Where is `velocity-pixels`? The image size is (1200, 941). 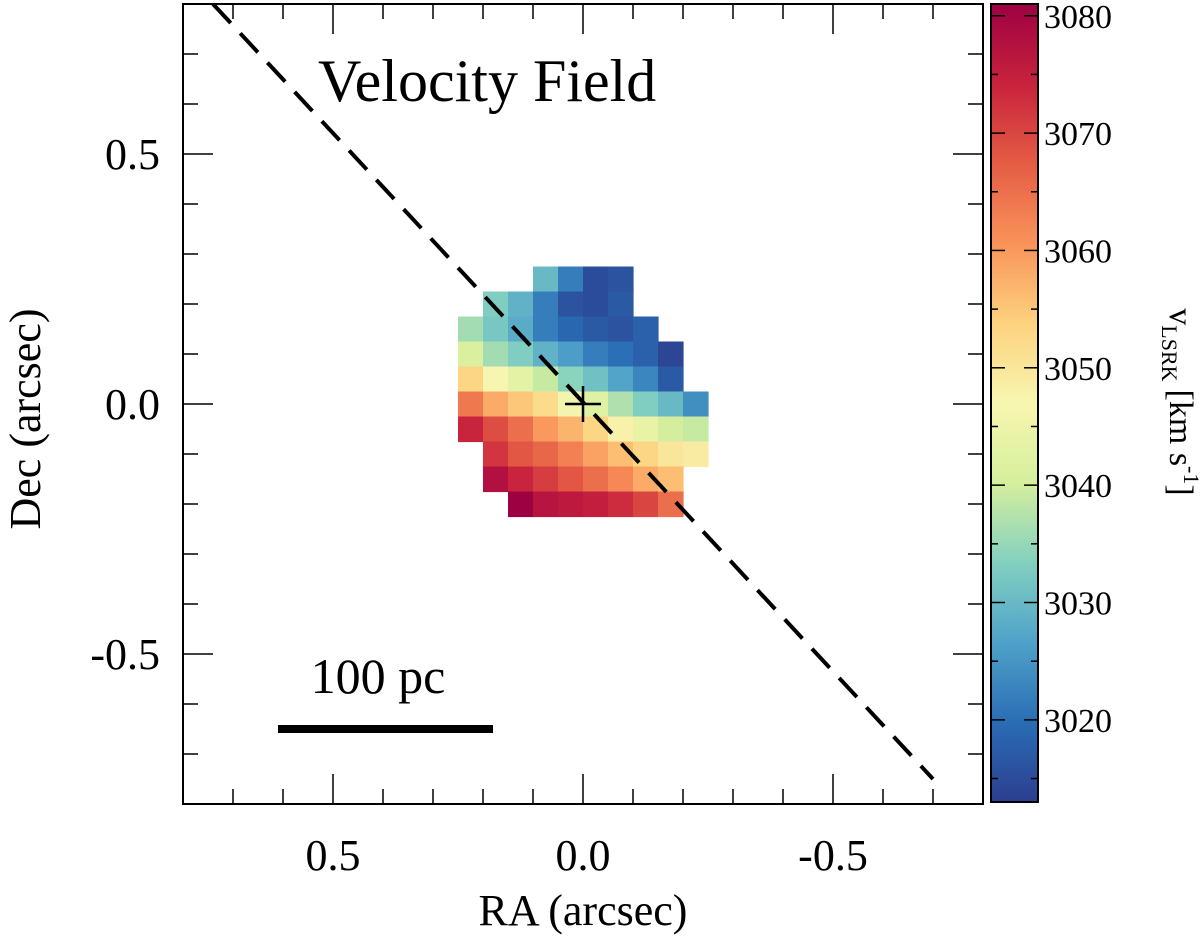
velocity-pixels is located at coordinates (583, 392).